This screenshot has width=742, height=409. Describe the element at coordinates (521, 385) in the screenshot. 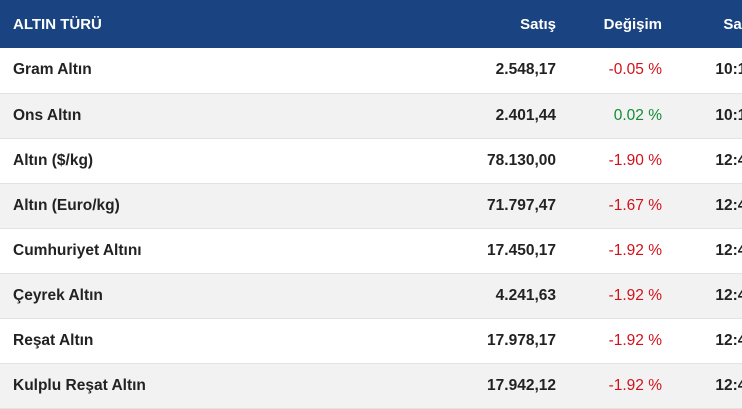

I see `row-sell-price: 17.942,12` at that location.